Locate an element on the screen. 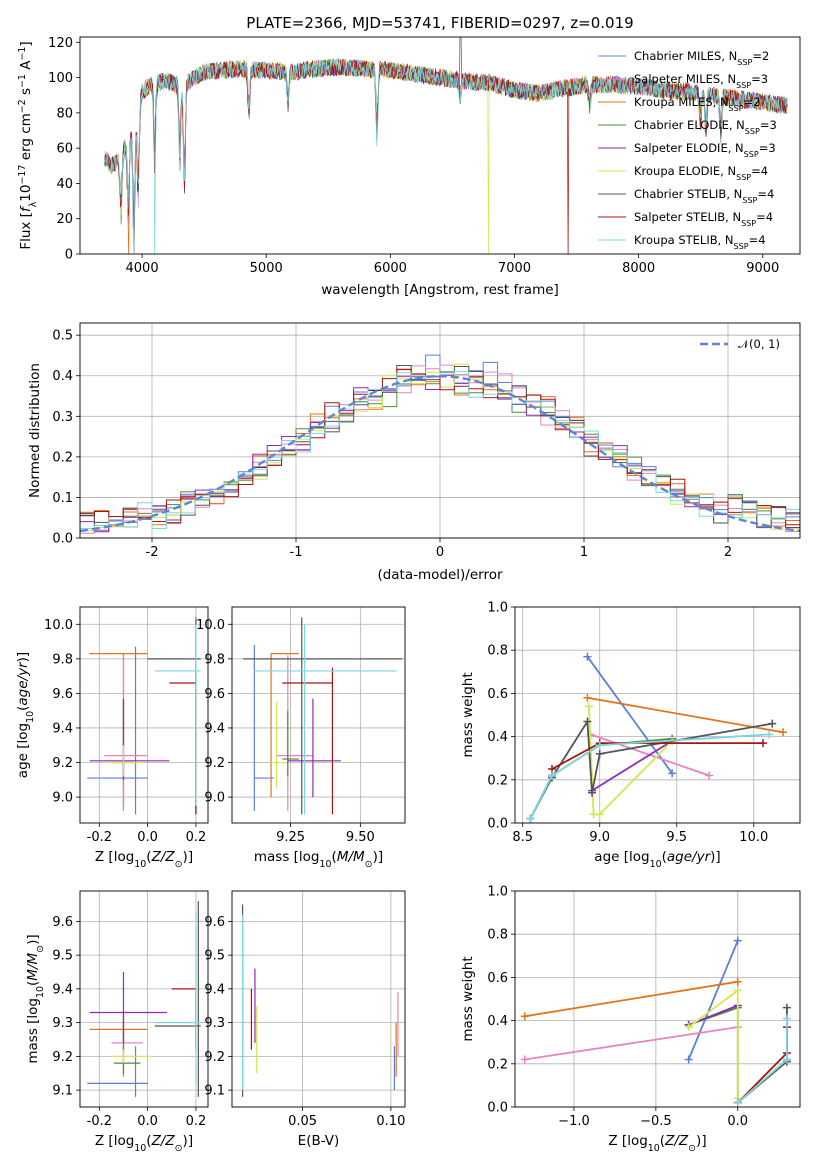 The image size is (819, 1170). y-axis-label: Flux [fλ10−17 erg cm−2 s−1 A−1] is located at coordinates (28, 145).